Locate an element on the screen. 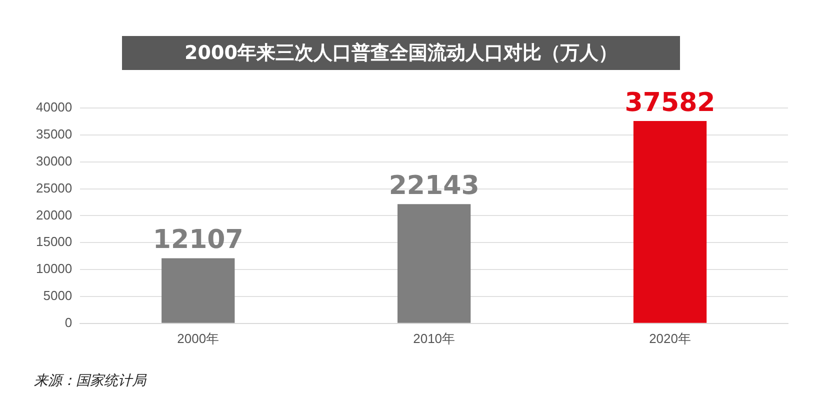 This screenshot has width=833, height=417. data-label: 12107 is located at coordinates (198, 239).